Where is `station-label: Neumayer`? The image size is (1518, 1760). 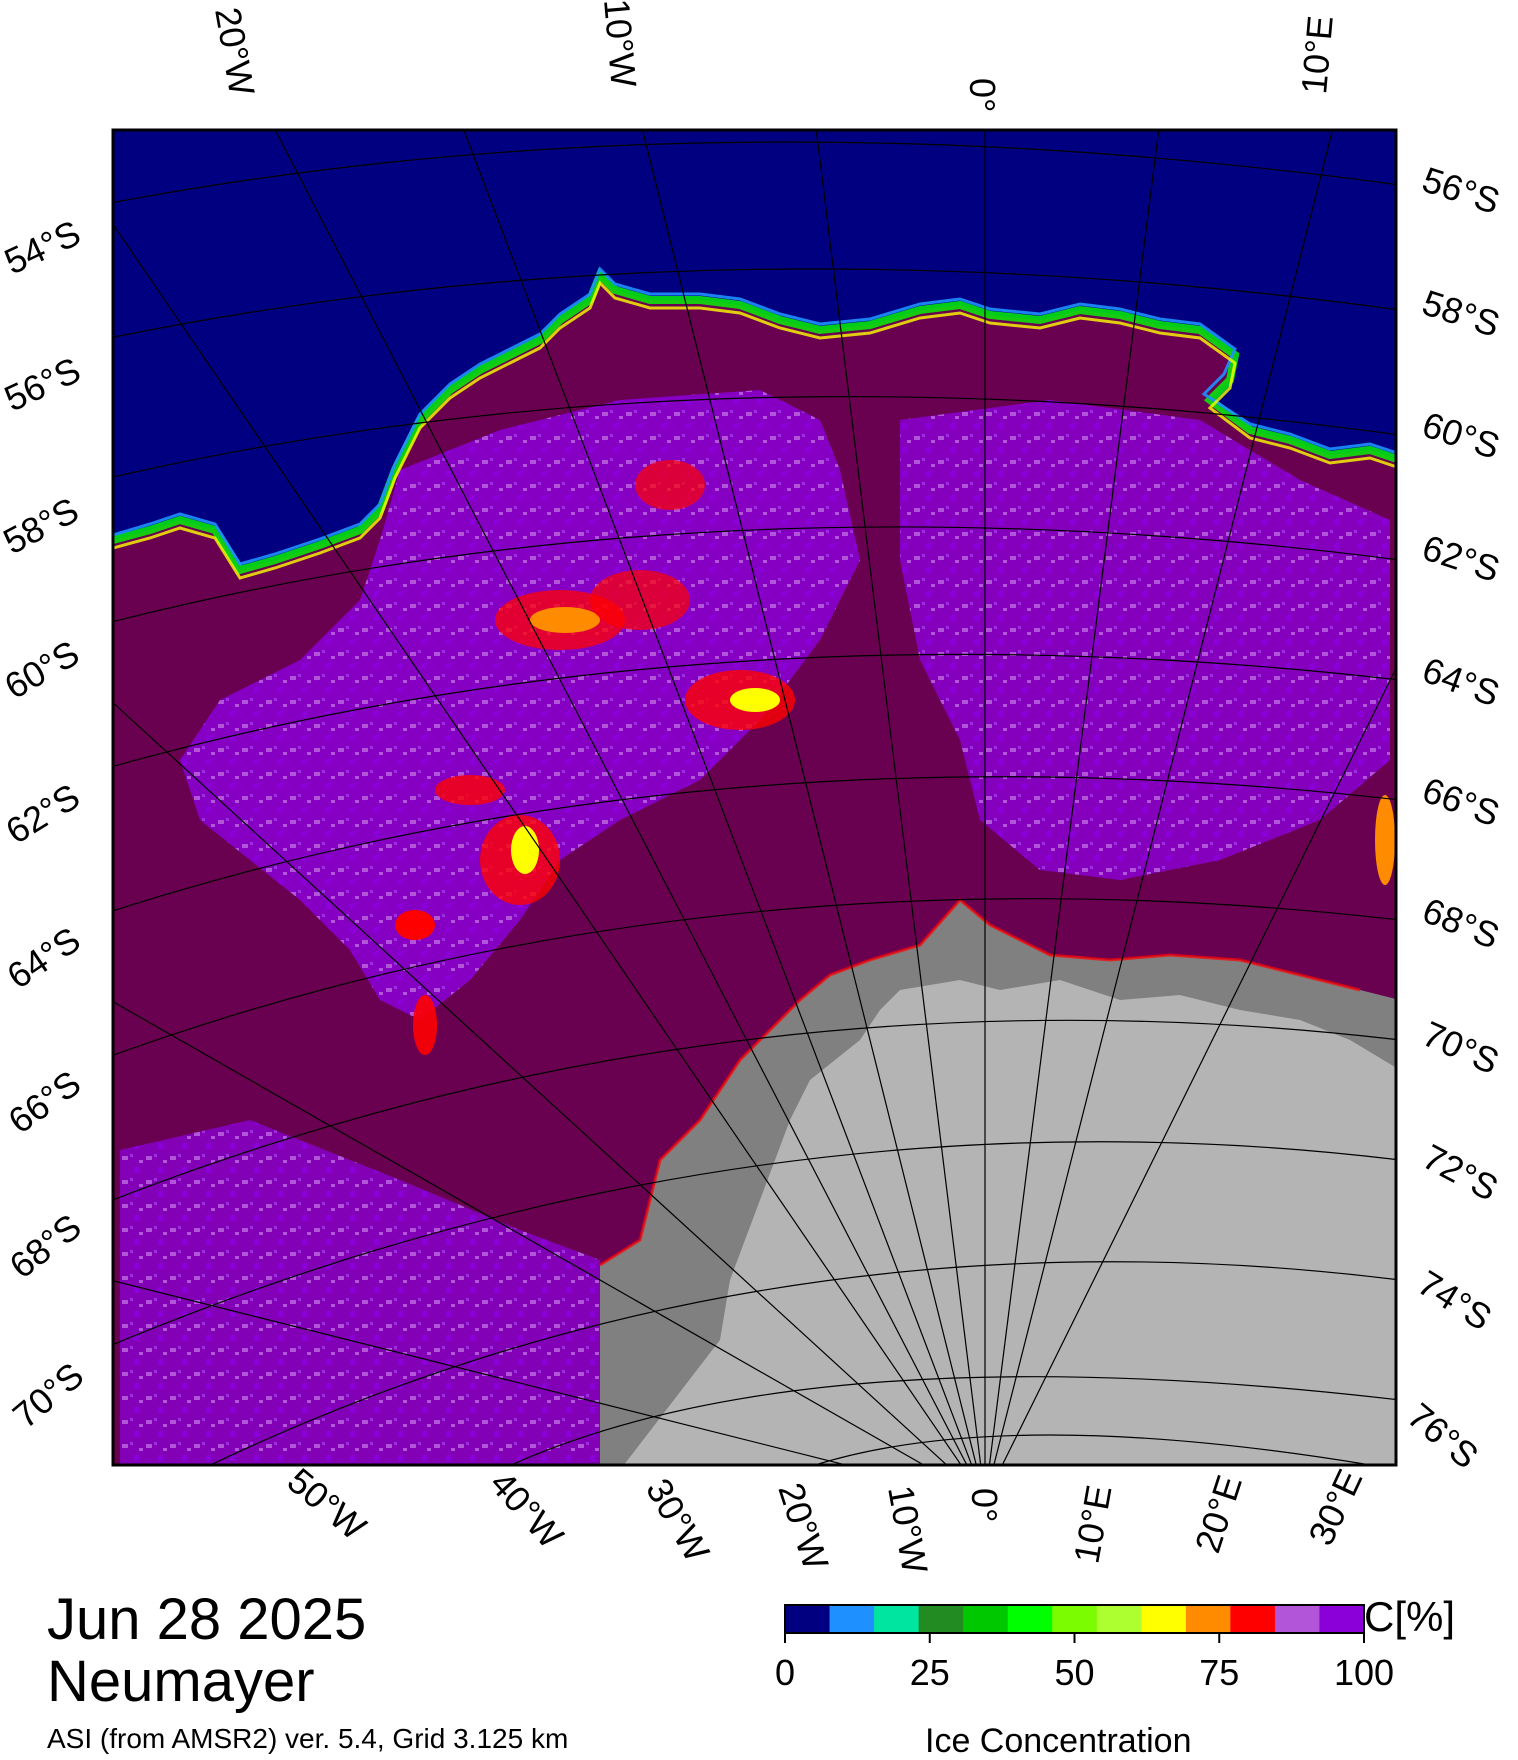
station-label: Neumayer is located at coordinates (181, 1681).